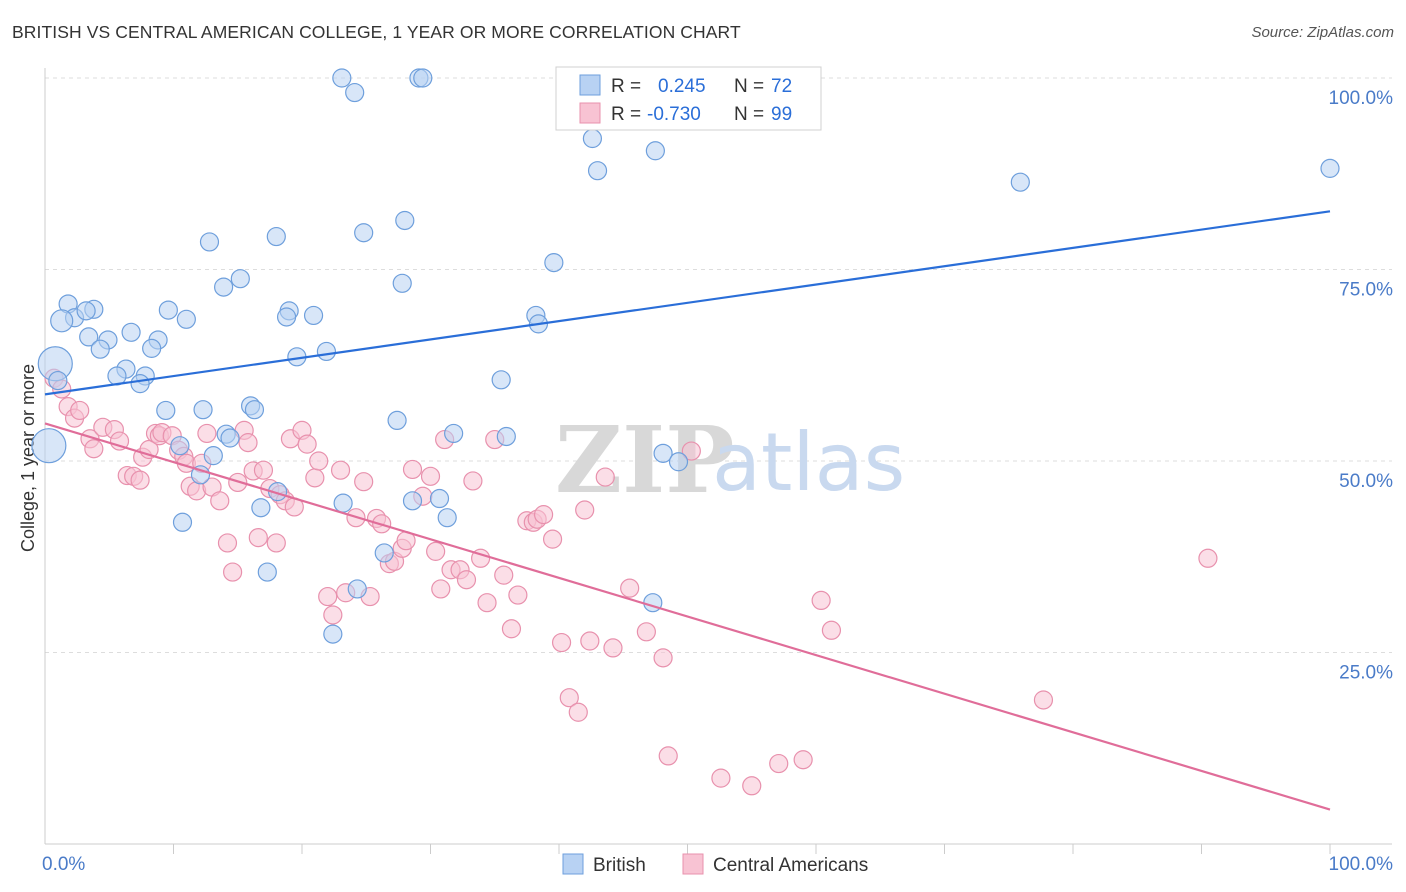 Image resolution: width=1406 pixels, height=892 pixels. I want to click on correlation-legend: R = 0.245 N = 72 R = -0.730 N = 99, so click(688, 98).